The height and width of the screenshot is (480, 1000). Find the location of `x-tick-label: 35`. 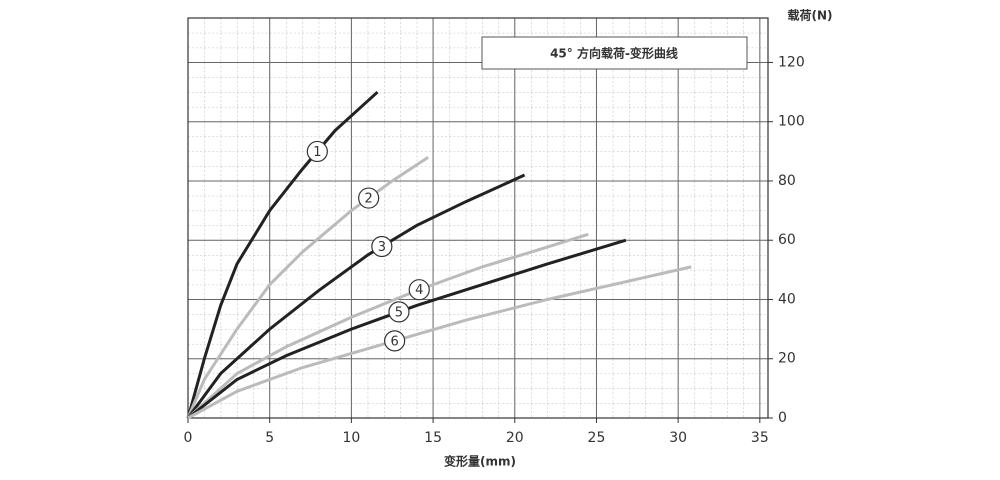

x-tick-label: 35 is located at coordinates (760, 438).